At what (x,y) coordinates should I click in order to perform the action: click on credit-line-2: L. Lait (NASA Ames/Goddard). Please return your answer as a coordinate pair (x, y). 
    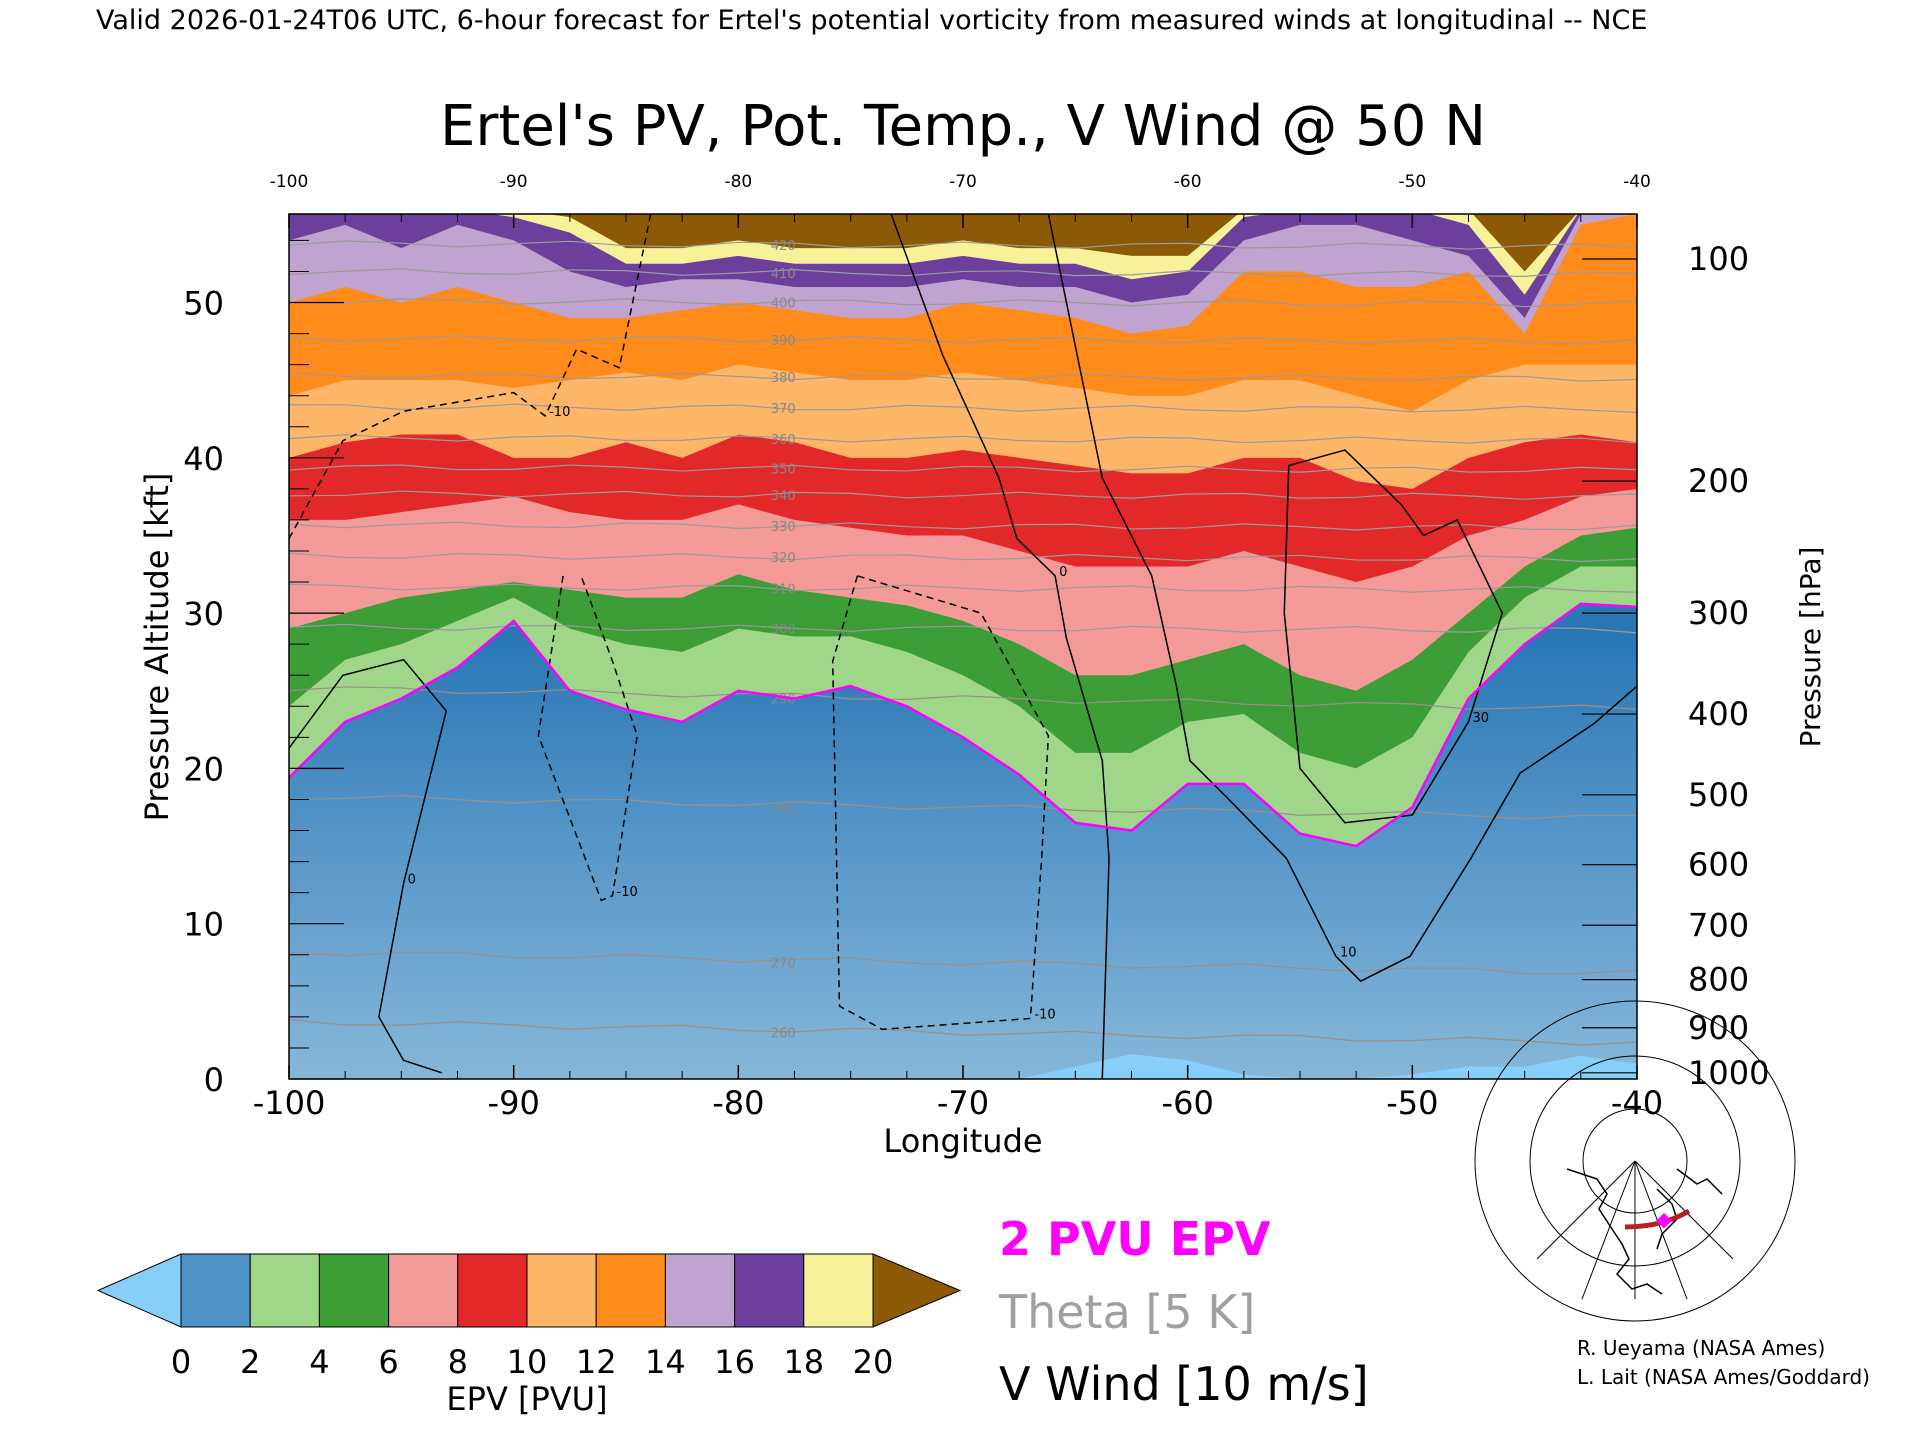
    Looking at the image, I should click on (1723, 1377).